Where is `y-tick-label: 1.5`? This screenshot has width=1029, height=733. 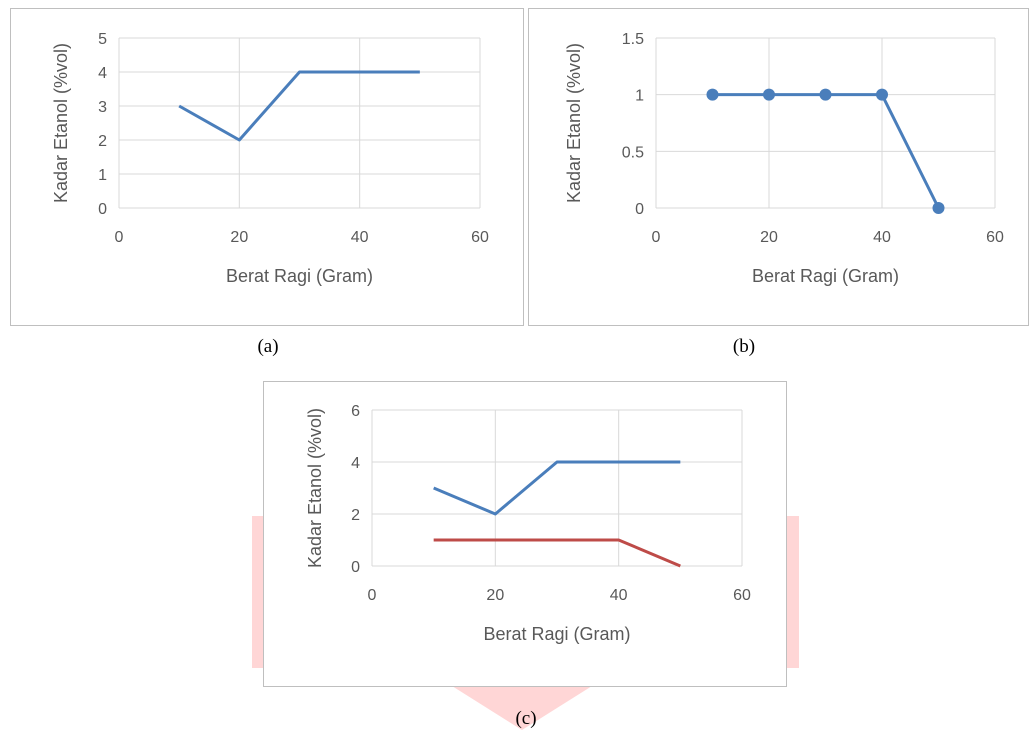
y-tick-label: 1.5 is located at coordinates (633, 39).